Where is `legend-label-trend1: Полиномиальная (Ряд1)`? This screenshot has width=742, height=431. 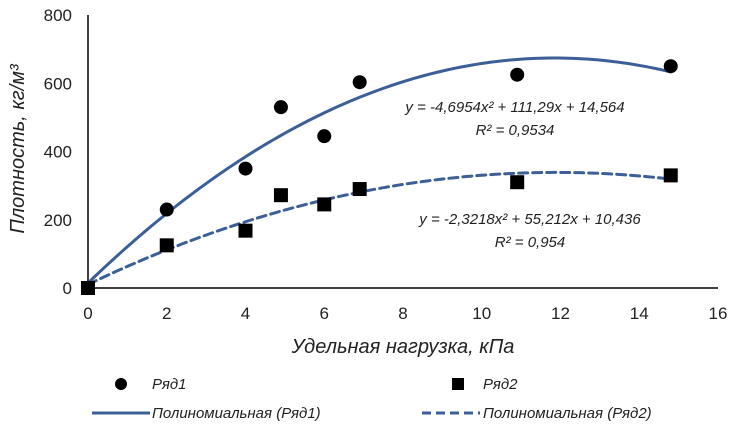
legend-label-trend1: Полиномиальная (Ряд1) is located at coordinates (236, 413).